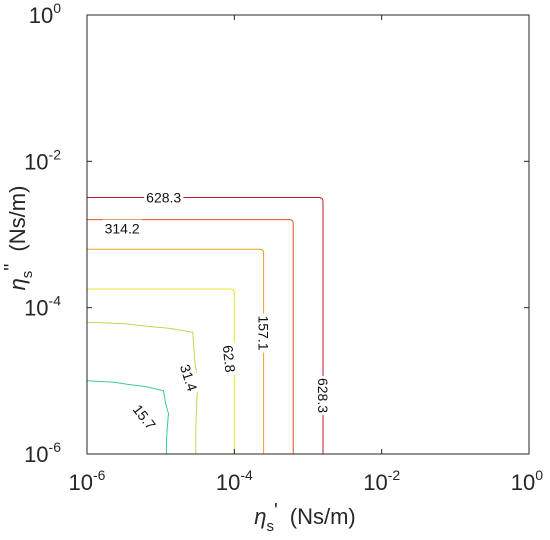 This screenshot has height=540, width=550. Describe the element at coordinates (17, 284) in the screenshot. I see `y-axis-label-symbol: η` at that location.